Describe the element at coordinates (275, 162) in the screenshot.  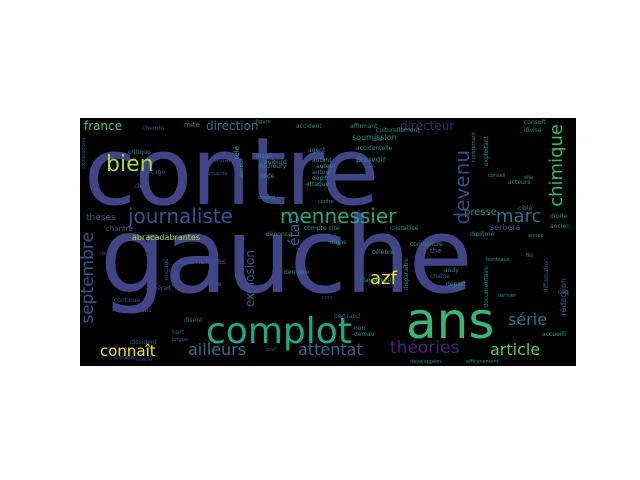
I see `word: aujourd` at that location.